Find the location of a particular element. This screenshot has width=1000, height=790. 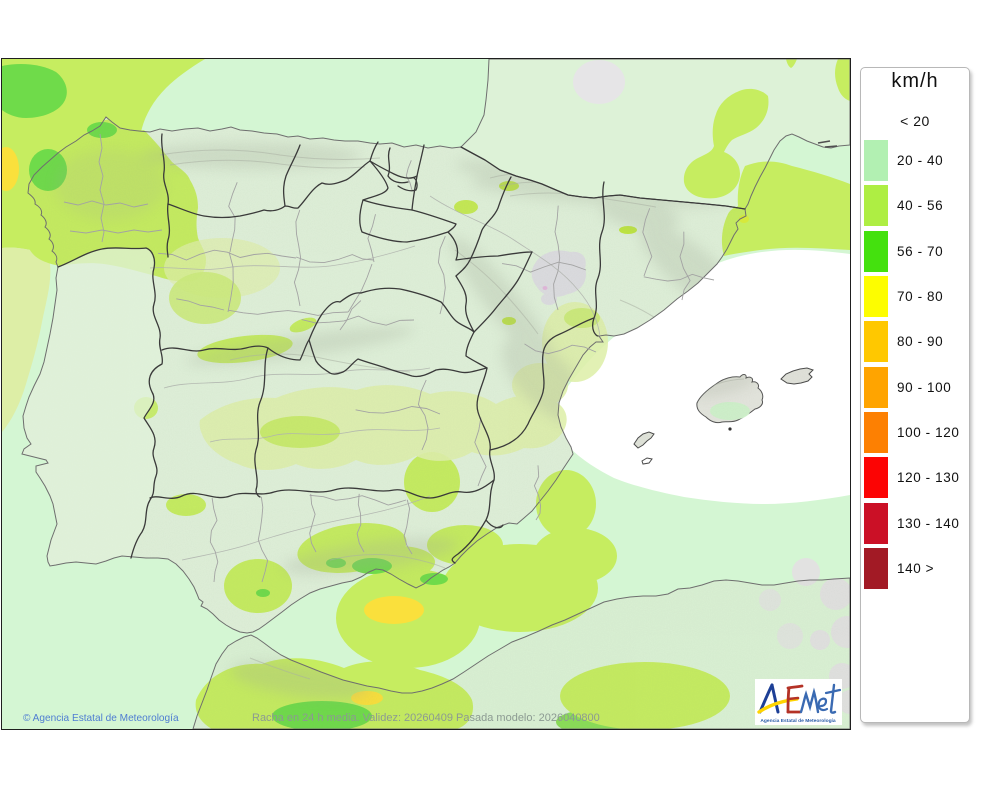

svg-text:Agencia Estatal de Meteorologí: Agencia Estatal de Meteorología is located at coordinates (798, 721).